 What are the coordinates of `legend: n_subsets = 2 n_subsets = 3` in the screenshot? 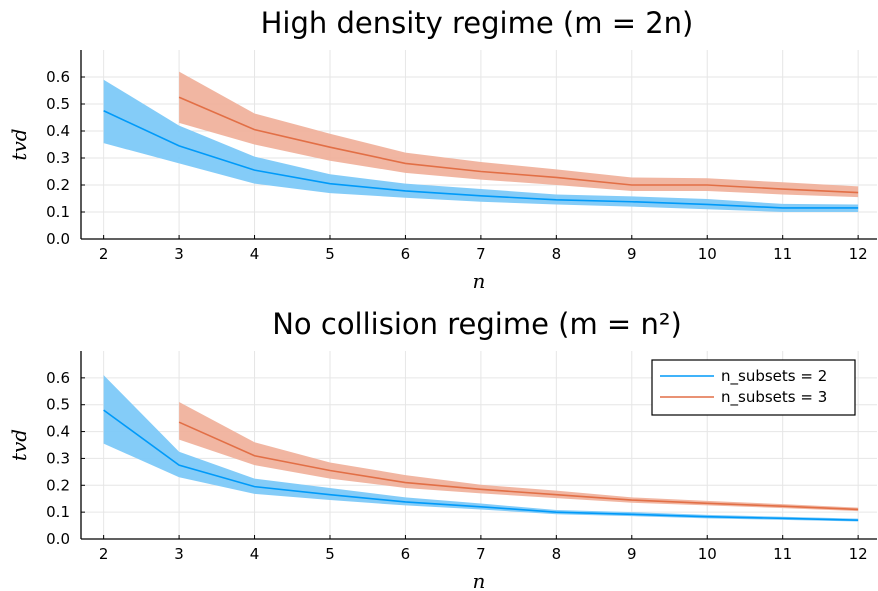 It's located at (753, 387).